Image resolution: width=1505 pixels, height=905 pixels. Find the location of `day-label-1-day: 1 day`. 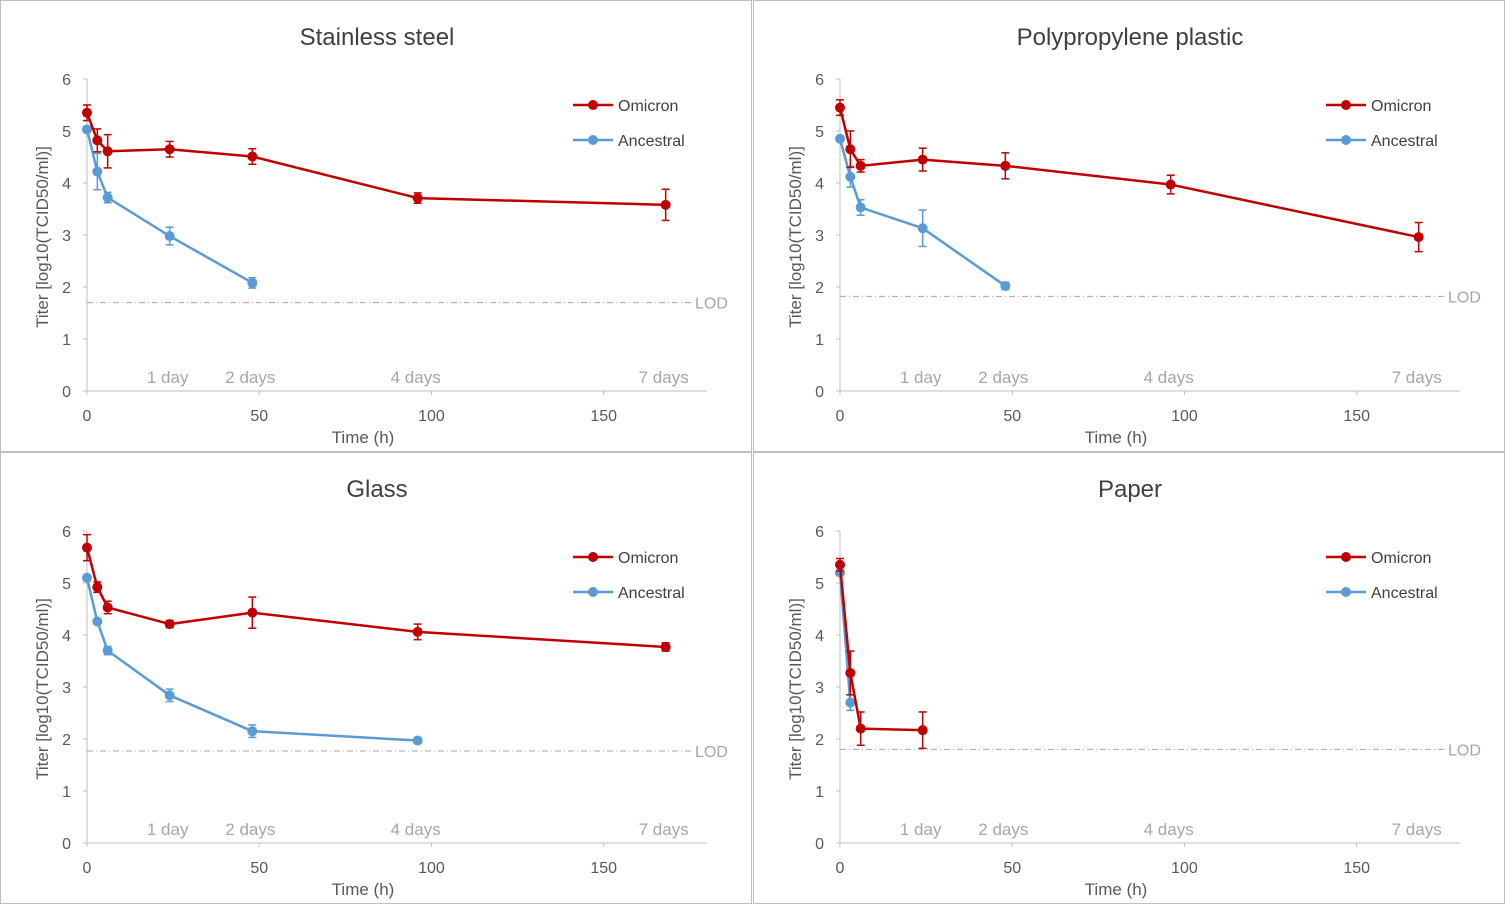

day-label-1-day: 1 day is located at coordinates (921, 829).